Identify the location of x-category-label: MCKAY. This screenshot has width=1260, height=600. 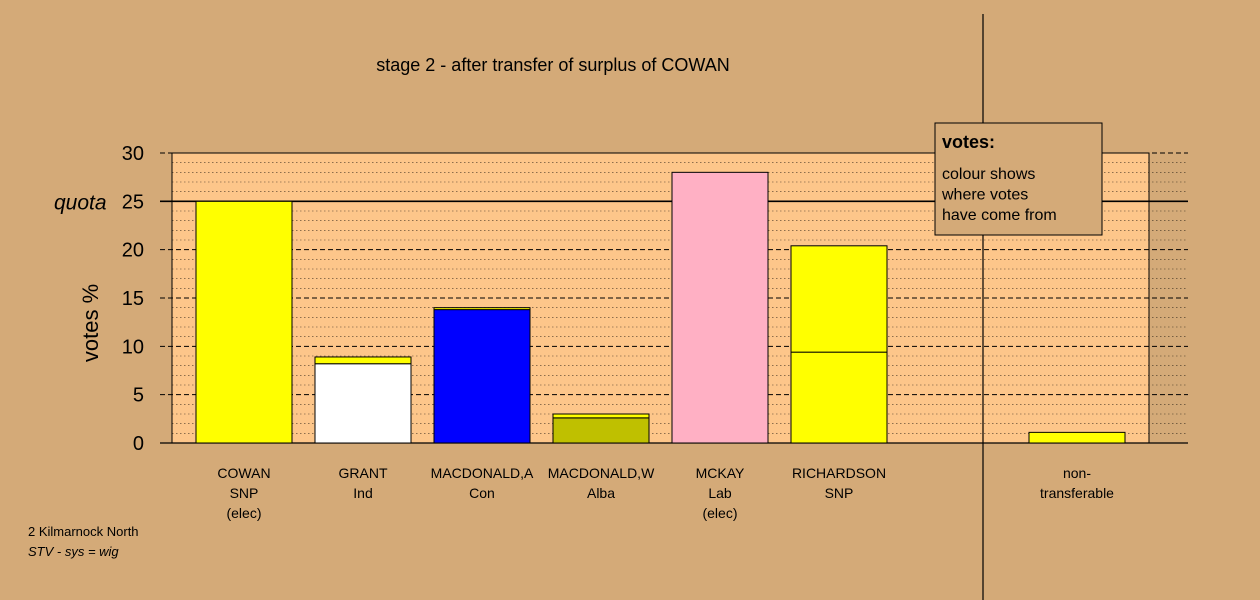
(720, 473).